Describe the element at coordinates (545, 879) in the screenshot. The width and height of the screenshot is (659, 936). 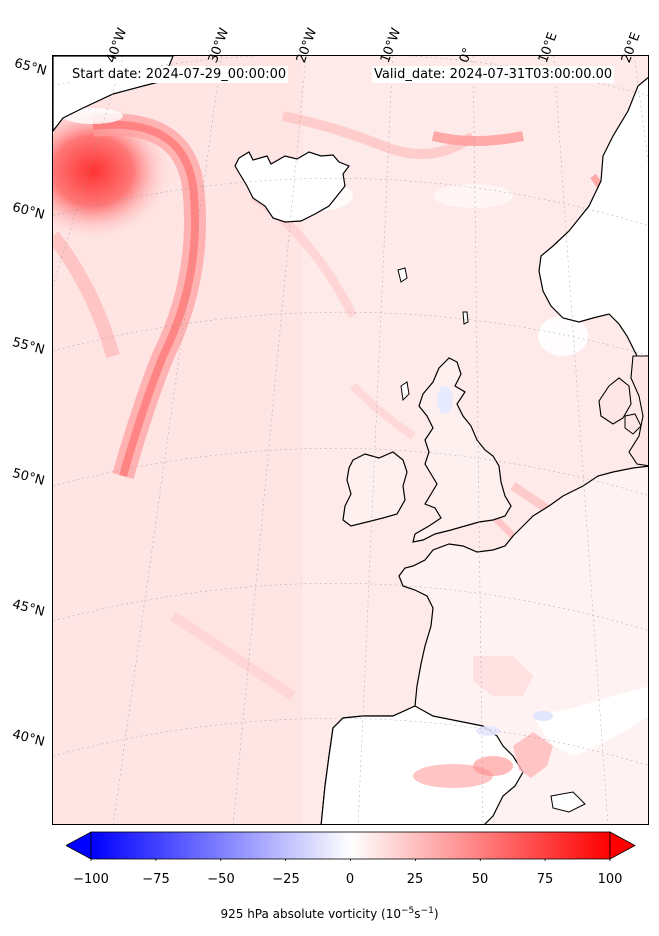
I see `colorbar-tick: 75` at that location.